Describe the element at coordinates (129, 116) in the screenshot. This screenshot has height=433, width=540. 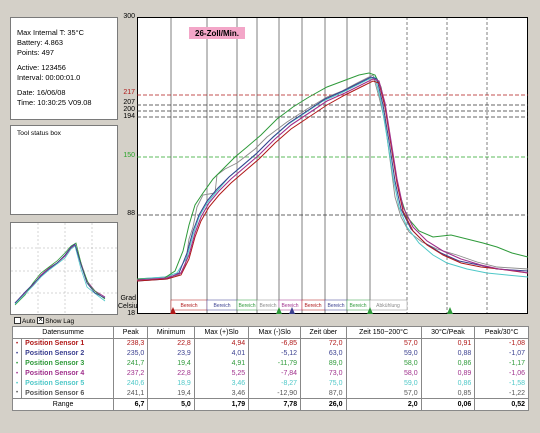
I see `y-label-194: 194` at that location.